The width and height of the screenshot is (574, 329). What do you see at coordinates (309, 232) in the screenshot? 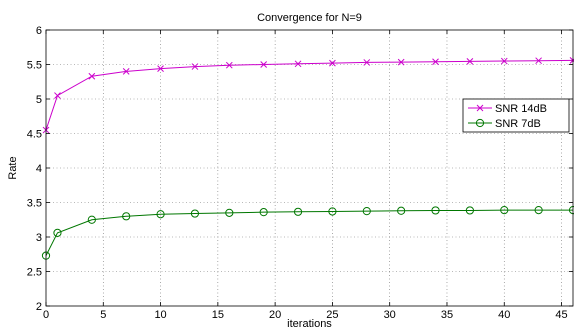
I see `series-line-snr-7db` at bounding box center [309, 232].